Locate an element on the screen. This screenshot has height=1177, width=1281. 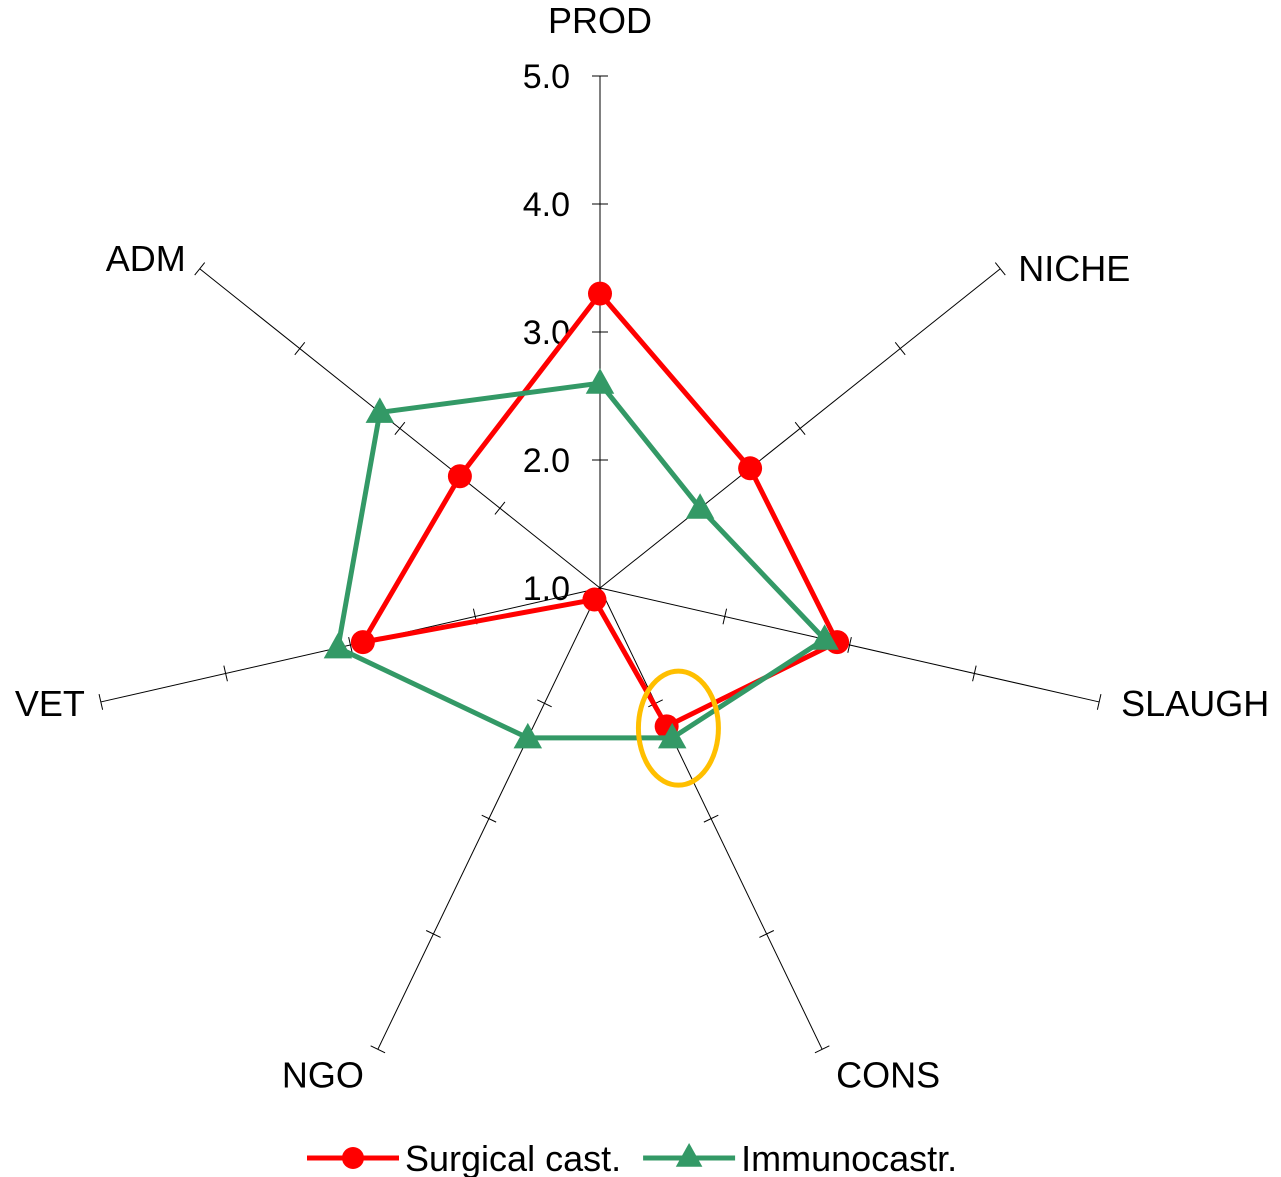
category-label-vet: VET is located at coordinates (50, 703).